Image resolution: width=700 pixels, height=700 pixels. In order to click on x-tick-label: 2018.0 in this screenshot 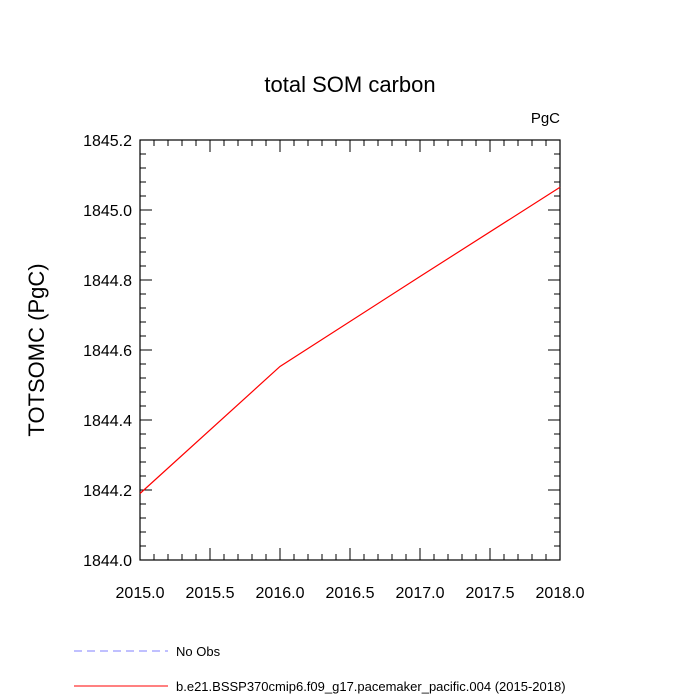, I will do `click(560, 593)`.